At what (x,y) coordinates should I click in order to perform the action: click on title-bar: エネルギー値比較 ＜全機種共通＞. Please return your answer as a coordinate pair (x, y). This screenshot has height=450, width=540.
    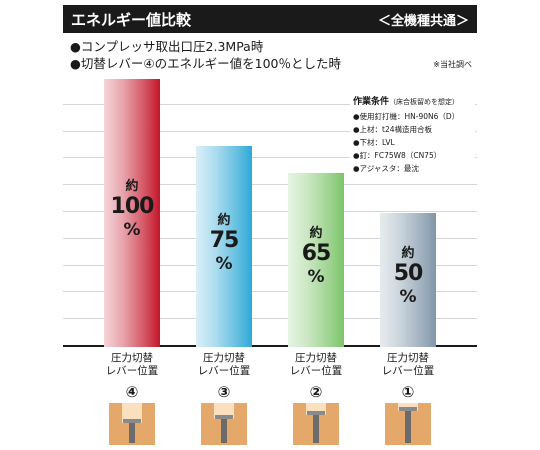
    Looking at the image, I should click on (270, 19).